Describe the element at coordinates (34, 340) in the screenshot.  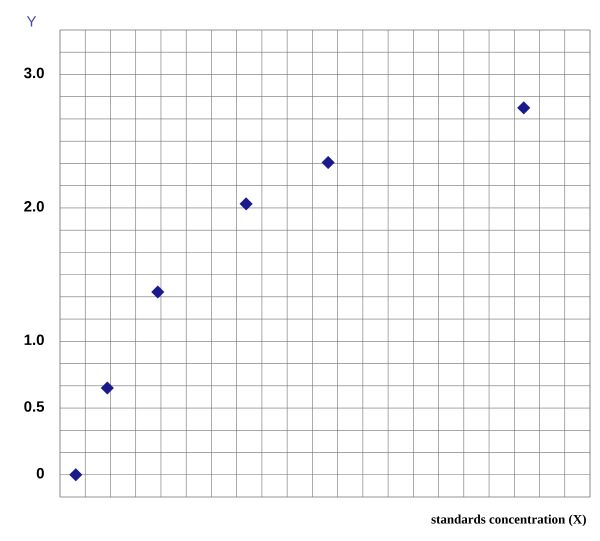
I see `y-tick-label: 1.0` at that location.